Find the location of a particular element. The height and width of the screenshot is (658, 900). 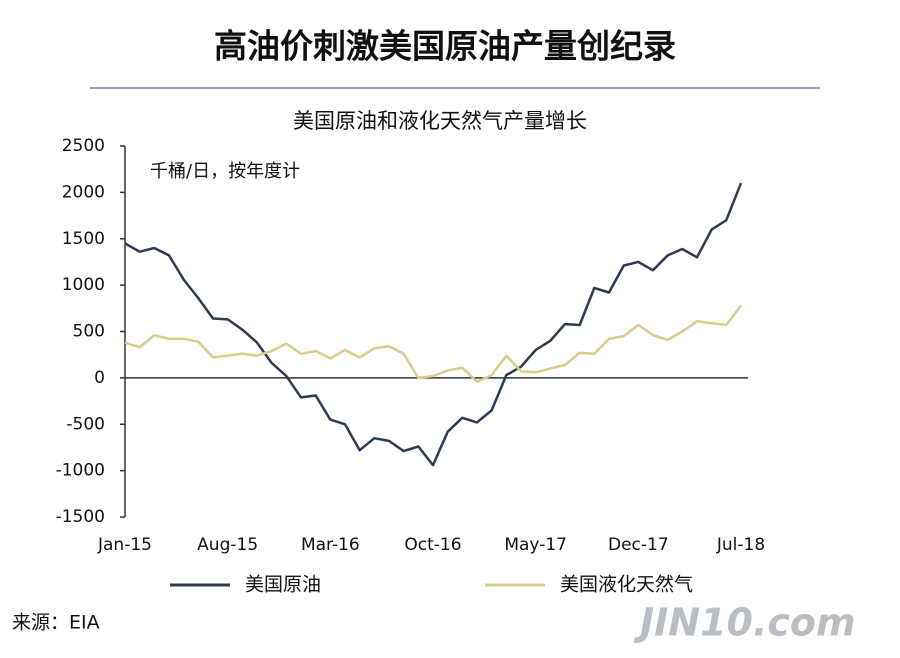

x-tick-label: May-17 is located at coordinates (535, 545).